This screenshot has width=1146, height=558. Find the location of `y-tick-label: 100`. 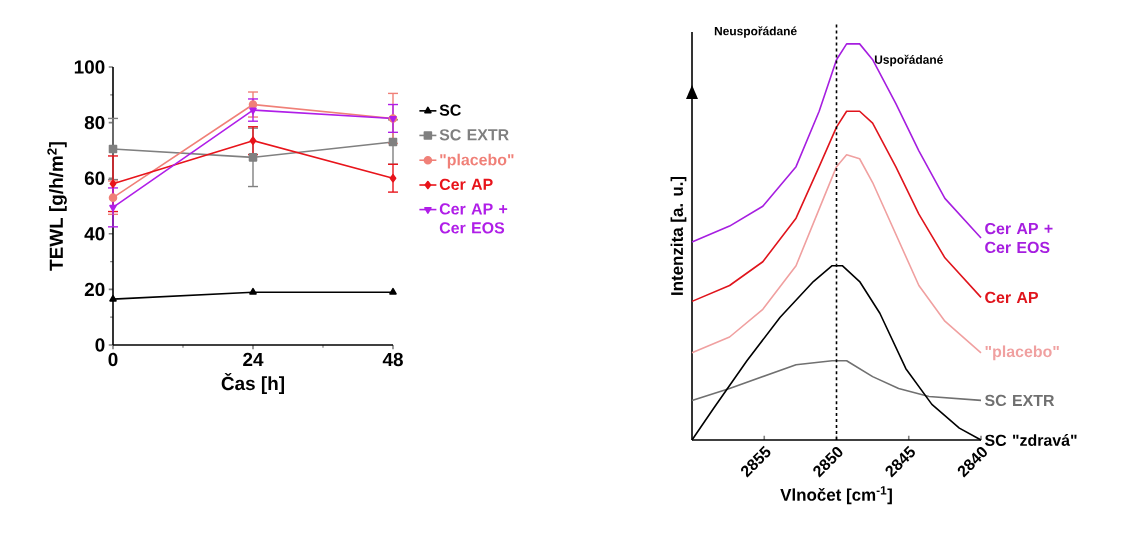

y-tick-label: 100 is located at coordinates (89, 67).